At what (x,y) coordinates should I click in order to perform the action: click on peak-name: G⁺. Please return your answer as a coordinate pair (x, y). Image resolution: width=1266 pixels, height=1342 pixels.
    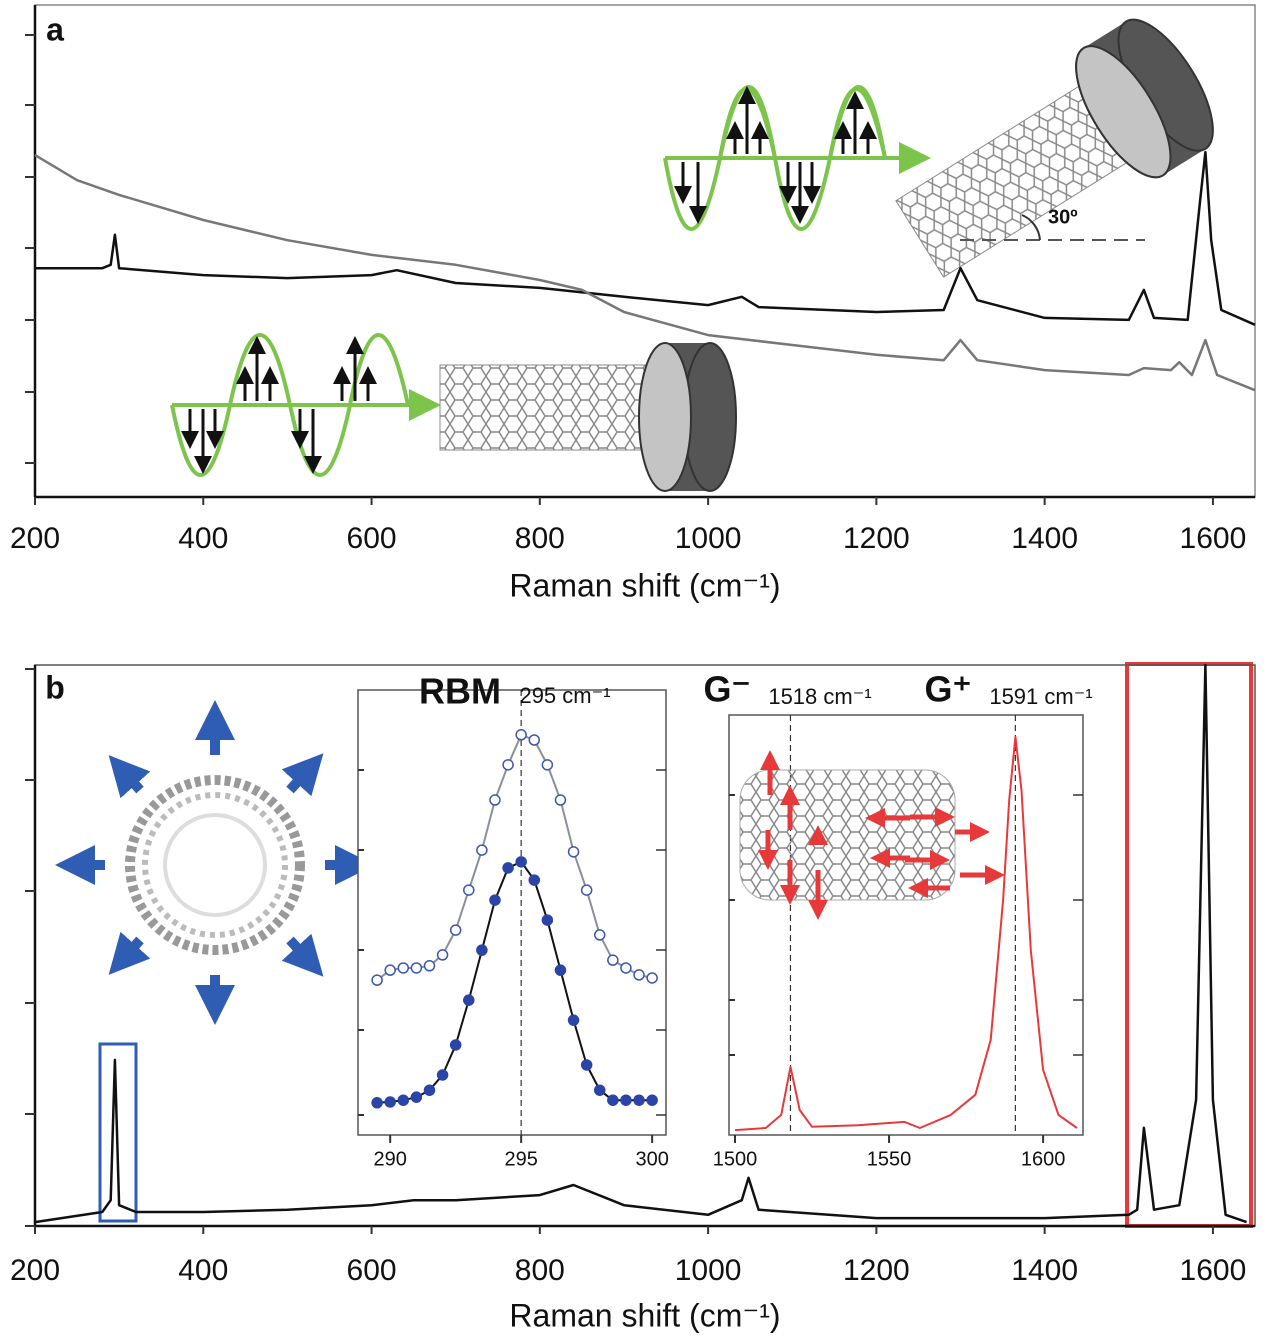
    Looking at the image, I should click on (947, 689).